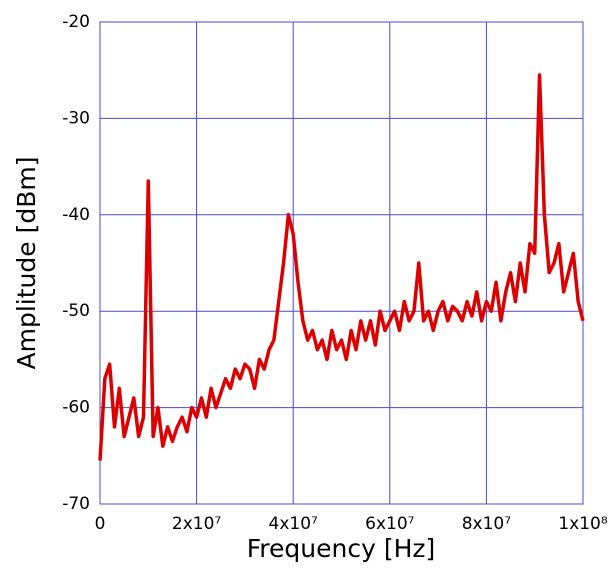  I want to click on x-tick-label: 6x10⁷, so click(390, 524).